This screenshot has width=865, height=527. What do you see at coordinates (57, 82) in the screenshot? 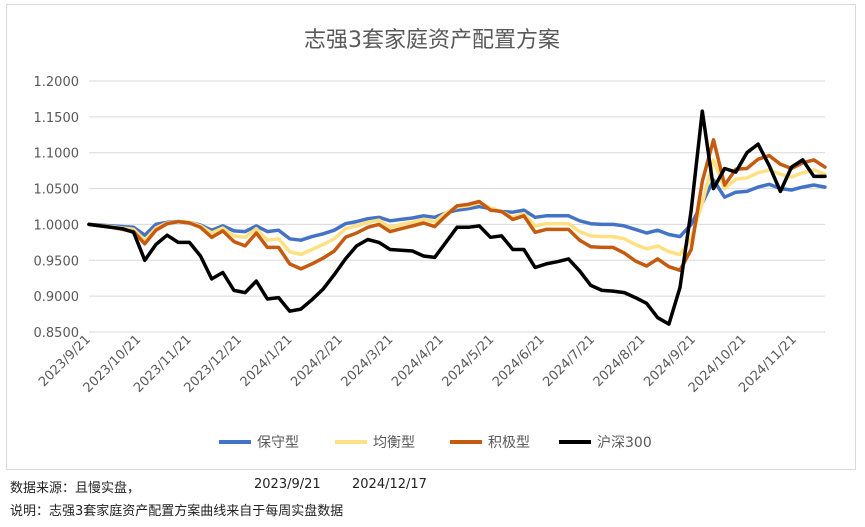
I see `y-tick-label: 1.2000` at bounding box center [57, 82].